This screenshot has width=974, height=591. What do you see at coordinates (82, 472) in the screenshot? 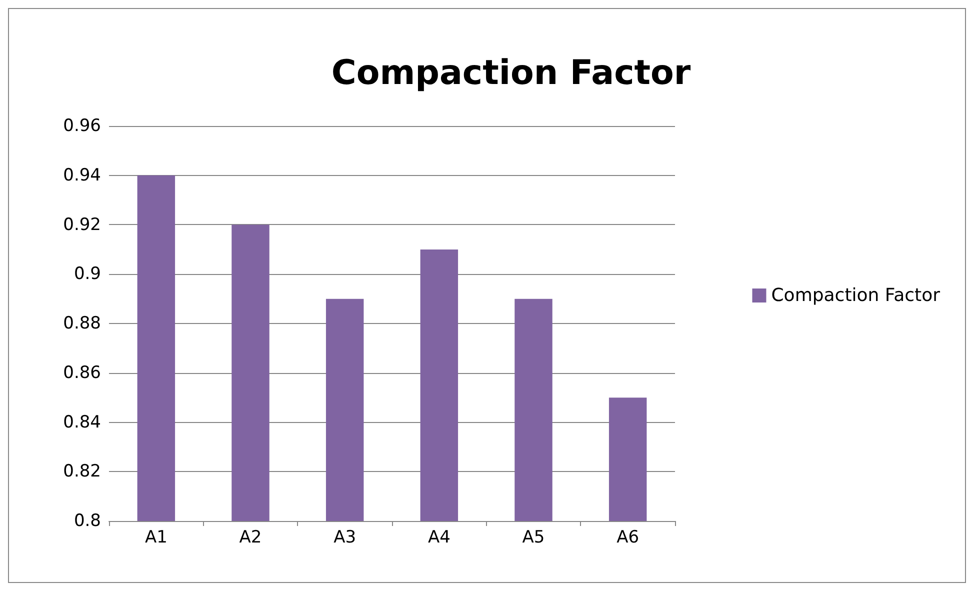
I see `y-tick-label: 0.82` at bounding box center [82, 472].